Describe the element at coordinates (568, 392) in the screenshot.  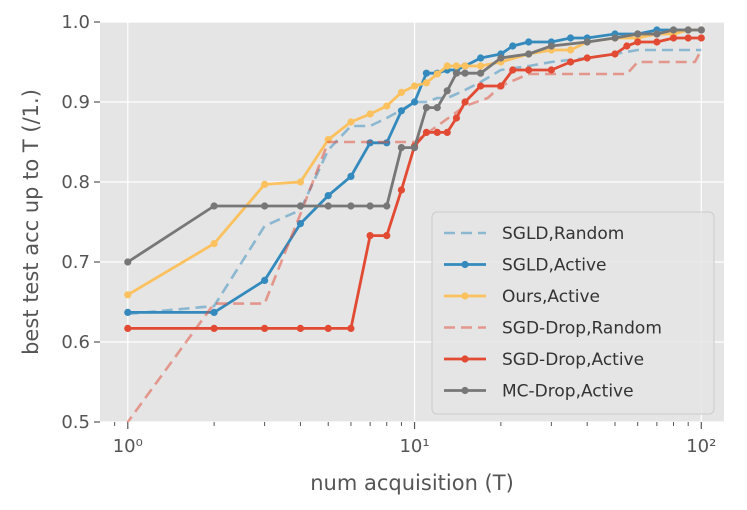
I see `legend-label: MC-Drop,Active` at that location.